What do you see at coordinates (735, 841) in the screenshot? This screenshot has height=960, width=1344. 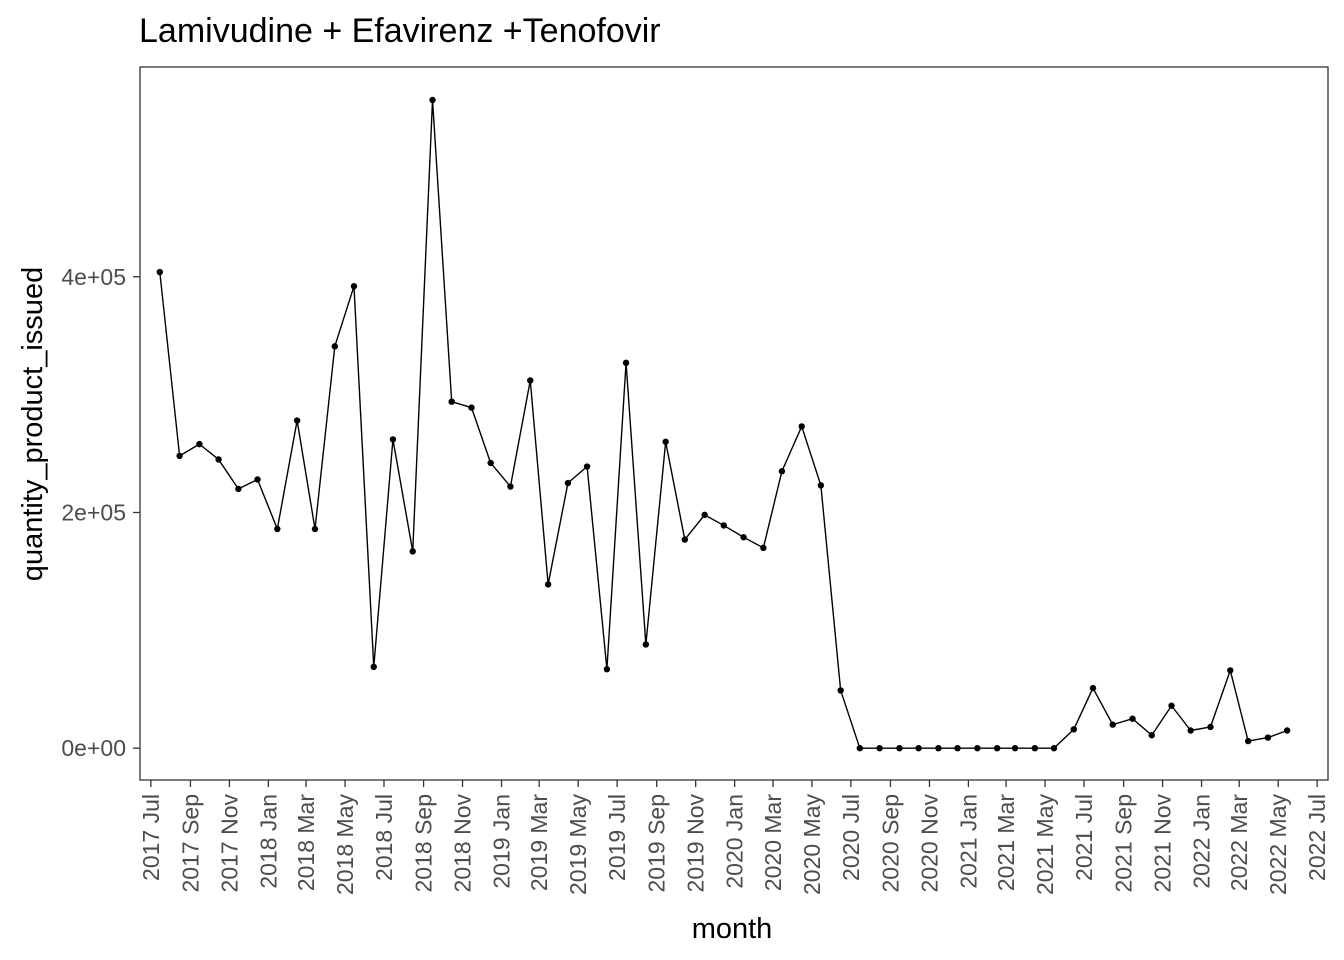 I see `x-tick-label: 2020 Jan` at bounding box center [735, 841].